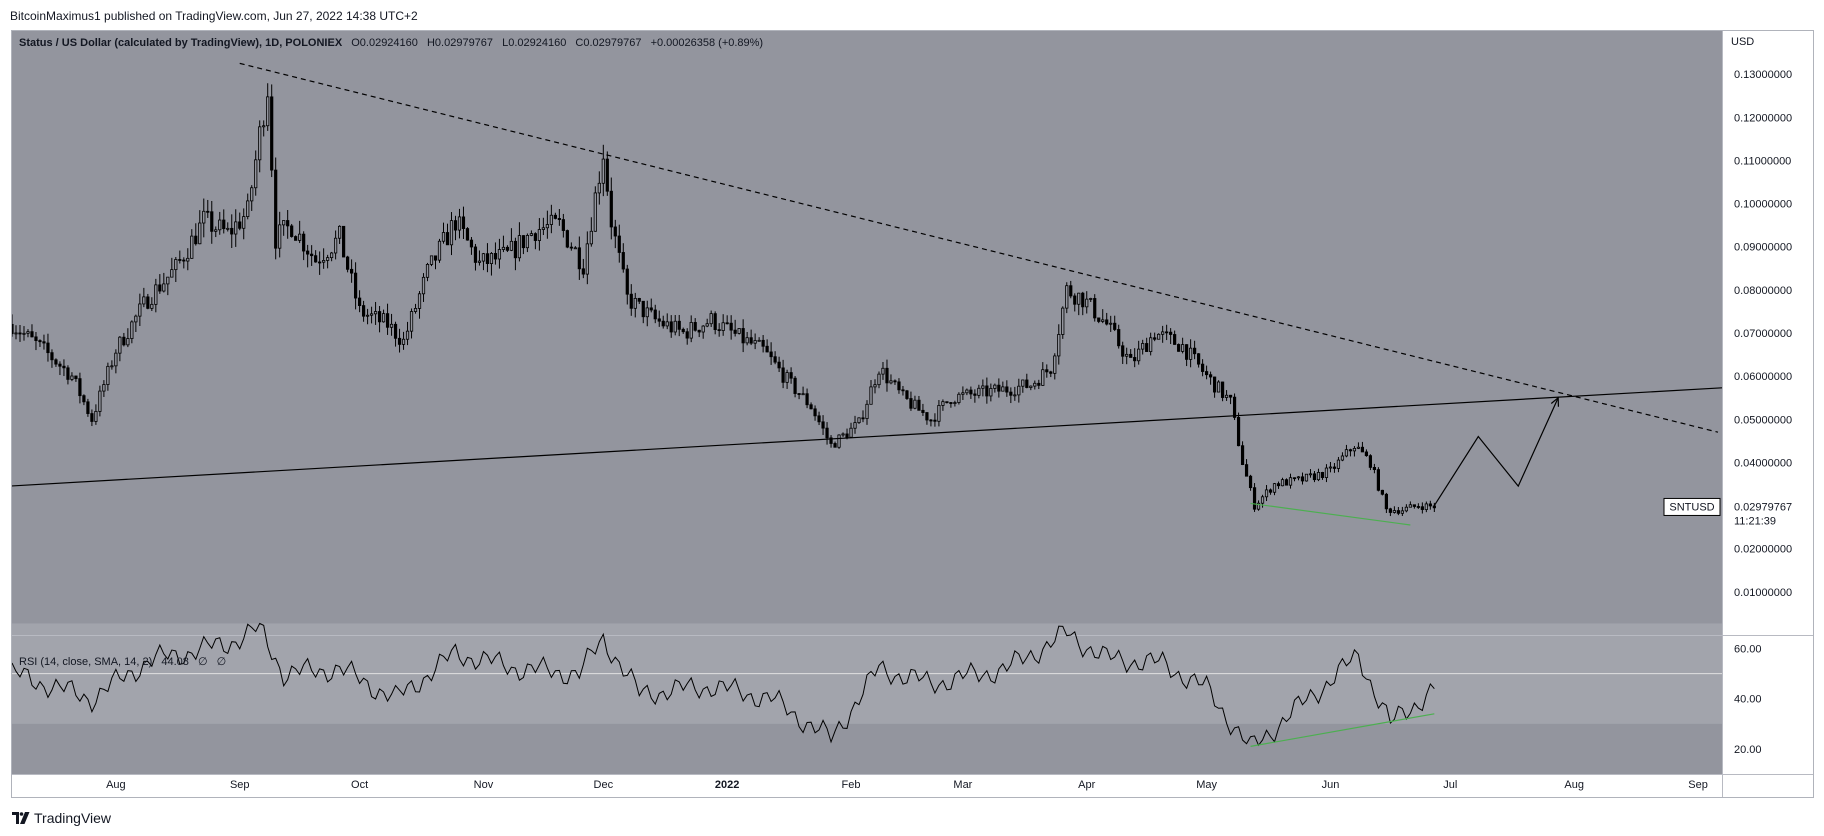  What do you see at coordinates (61, 818) in the screenshot?
I see `tradingview-logo: TradingView` at bounding box center [61, 818].